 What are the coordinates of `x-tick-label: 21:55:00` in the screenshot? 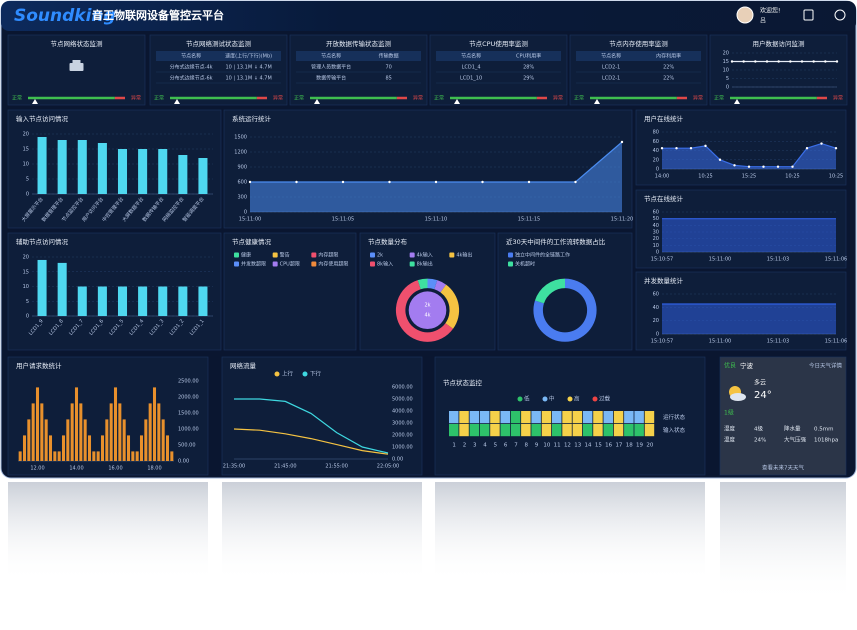 It's located at (336, 467).